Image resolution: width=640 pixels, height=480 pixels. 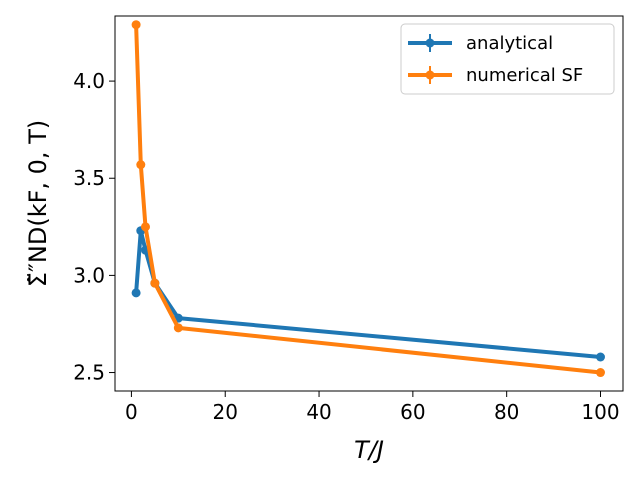 I want to click on x-tick-label: 100, so click(x=600, y=412).